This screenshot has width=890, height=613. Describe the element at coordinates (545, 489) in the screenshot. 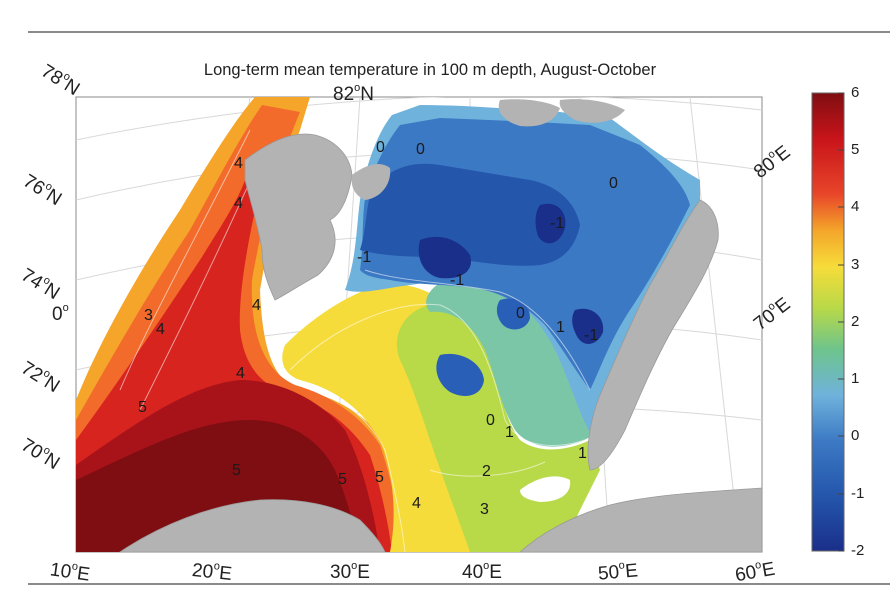

I see `white-sea-void` at that location.